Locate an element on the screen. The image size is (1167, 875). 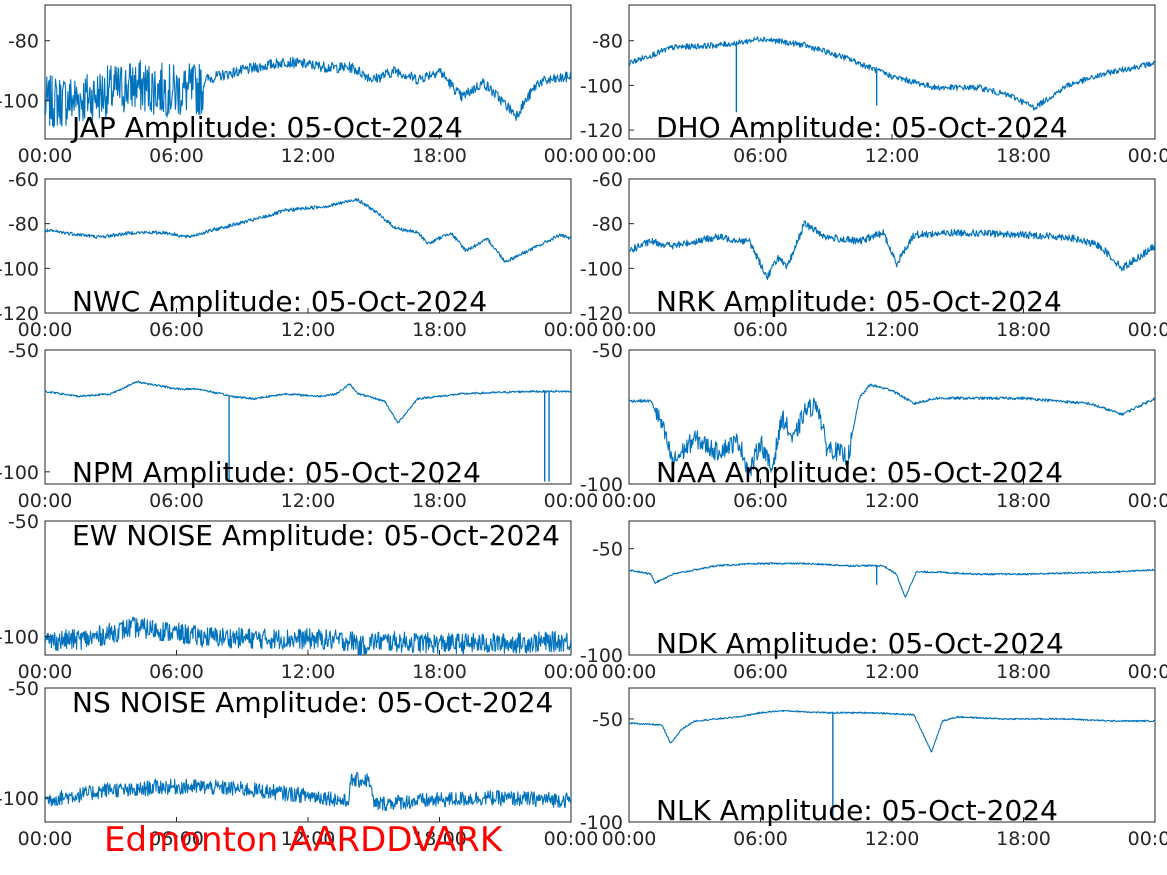
panel-title: JAP Amplitude: 05-Oct-2024 is located at coordinates (266, 127).